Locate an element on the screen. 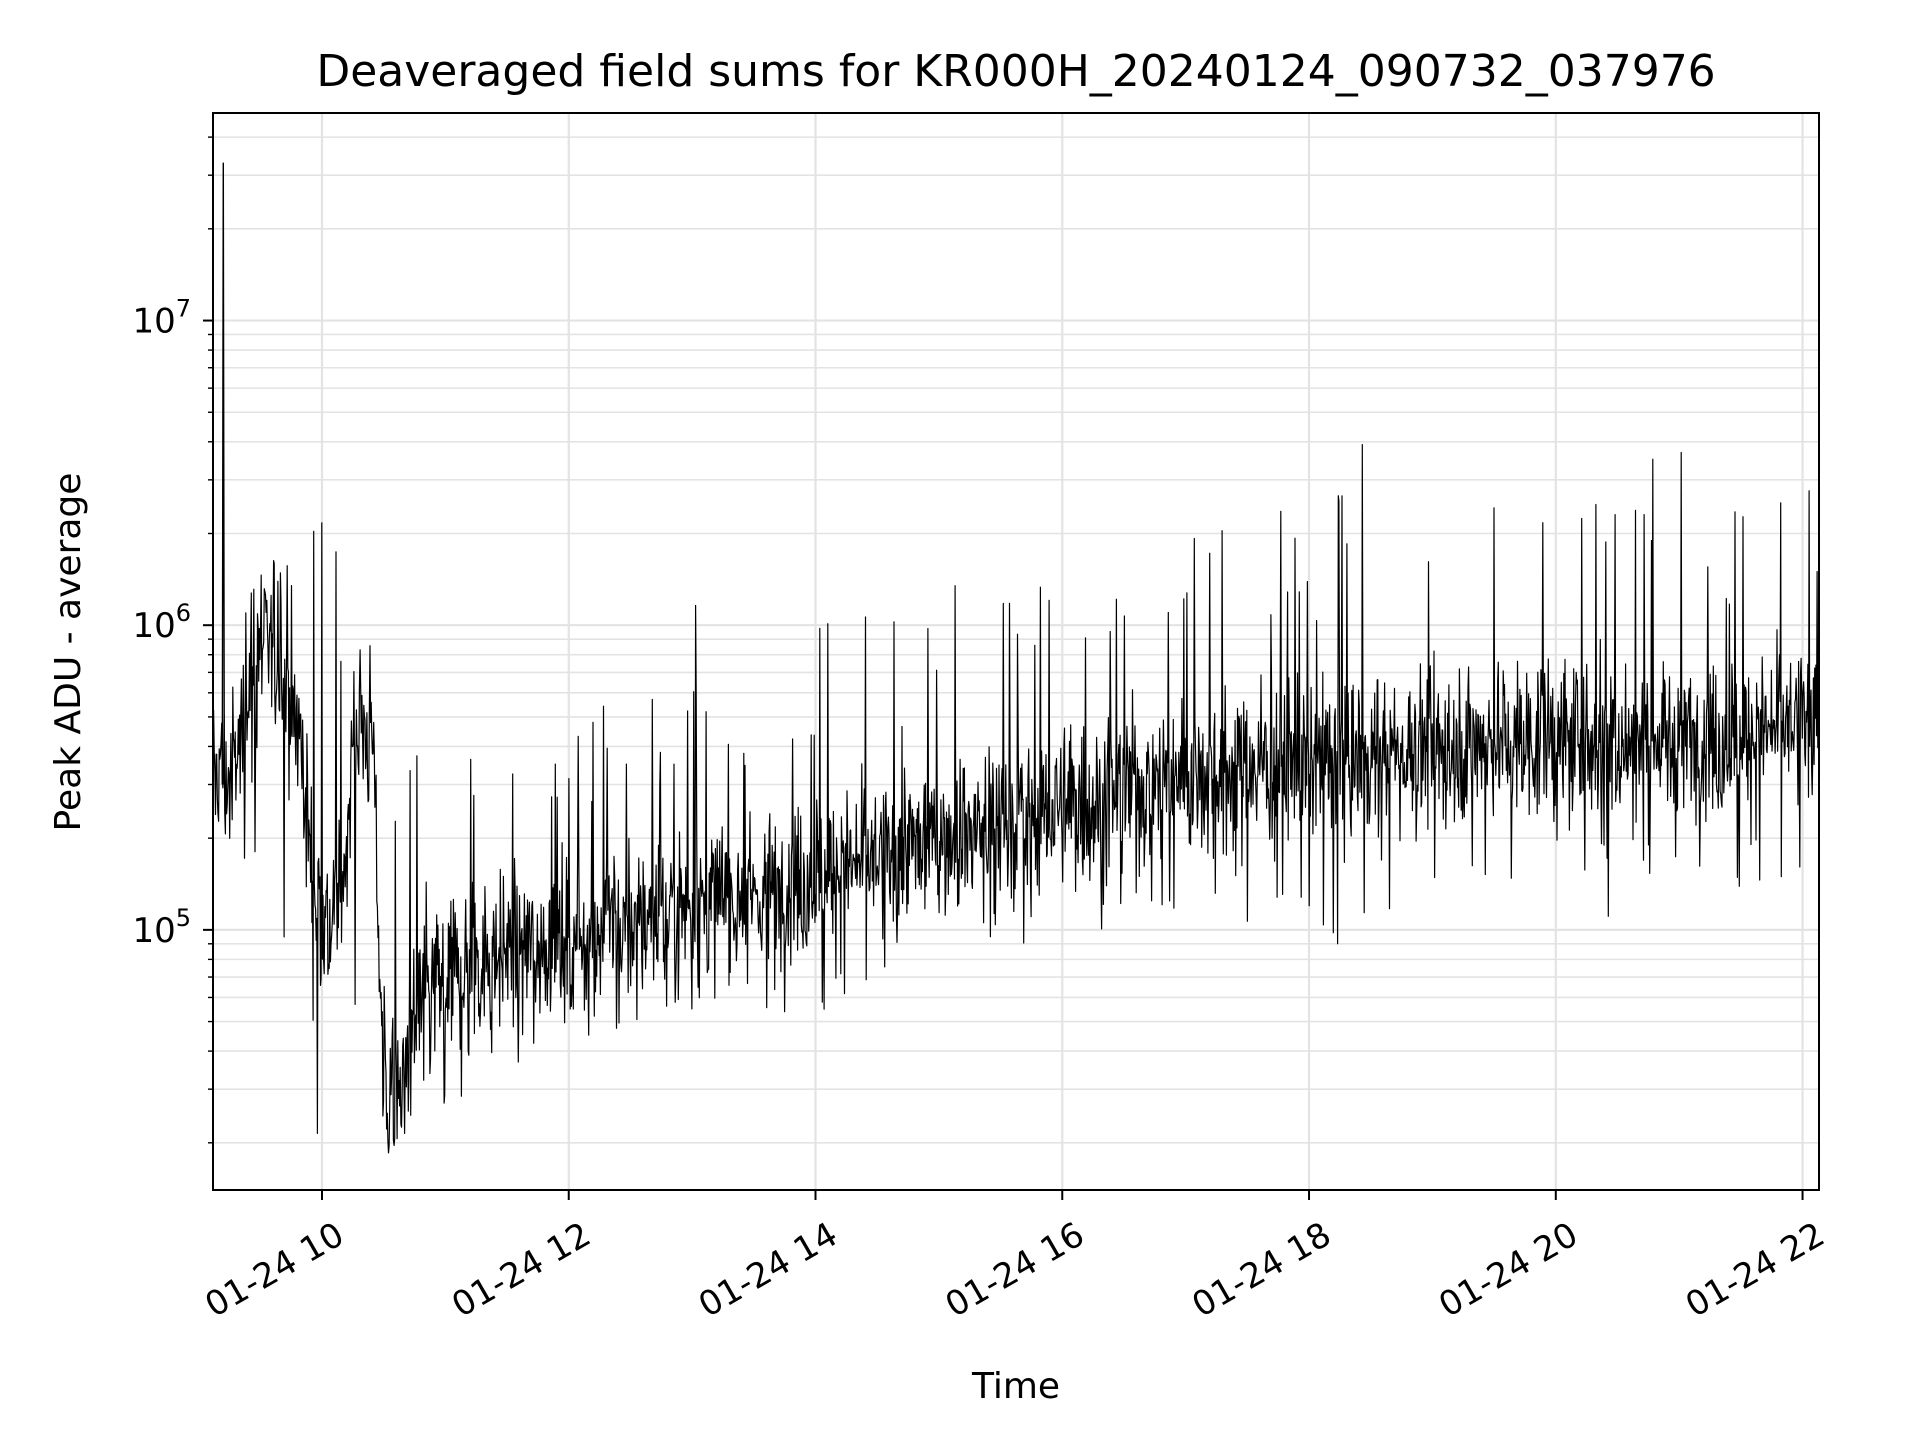 This screenshot has width=1920, height=1440. x-tick-label: 01-24 20 is located at coordinates (1508, 1270).